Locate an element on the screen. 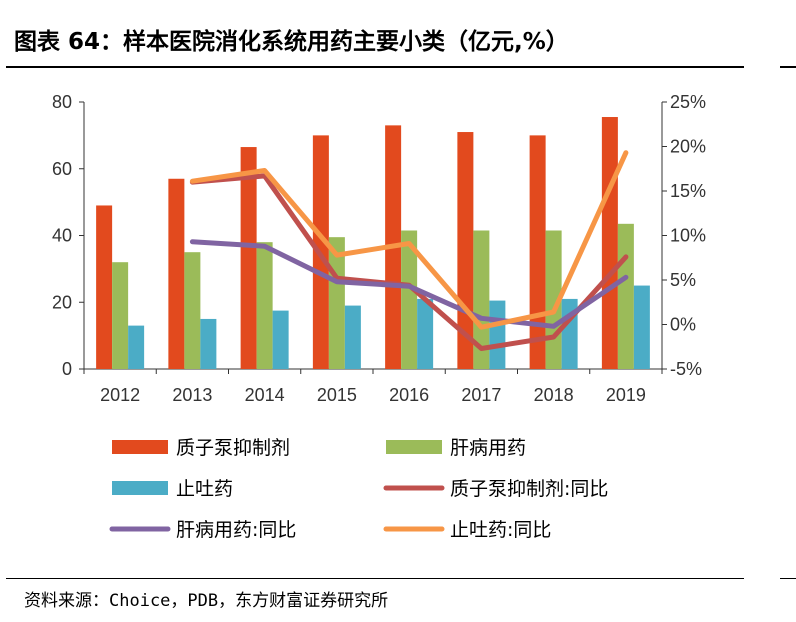 This screenshot has height=622, width=796. legend-liver-yoy-label: 肝病用药:同比 is located at coordinates (236, 530).